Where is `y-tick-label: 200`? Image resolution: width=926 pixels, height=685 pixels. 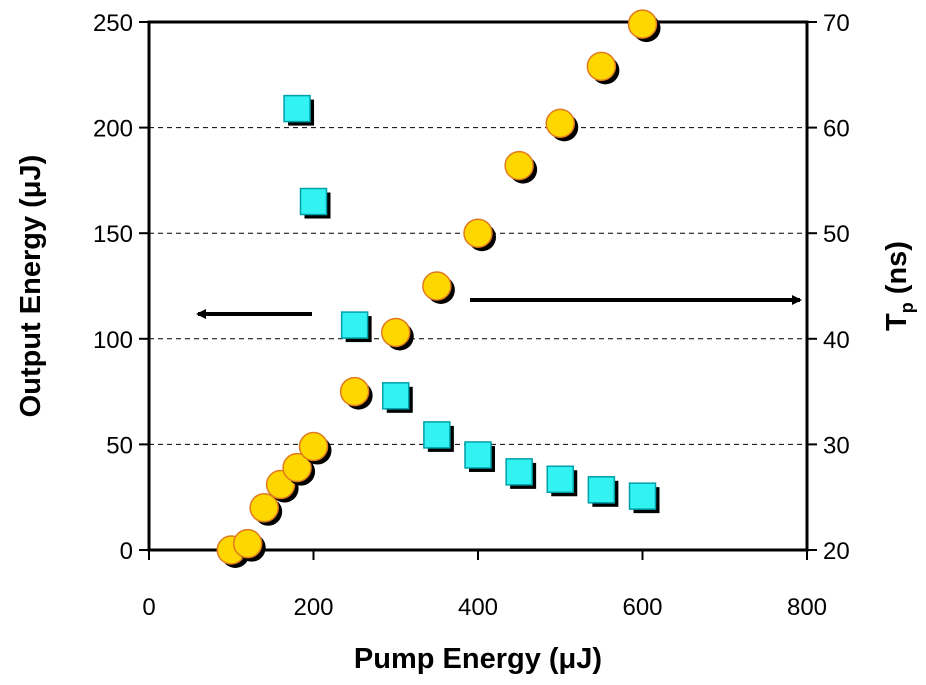
y-tick-label: 200 is located at coordinates (113, 129).